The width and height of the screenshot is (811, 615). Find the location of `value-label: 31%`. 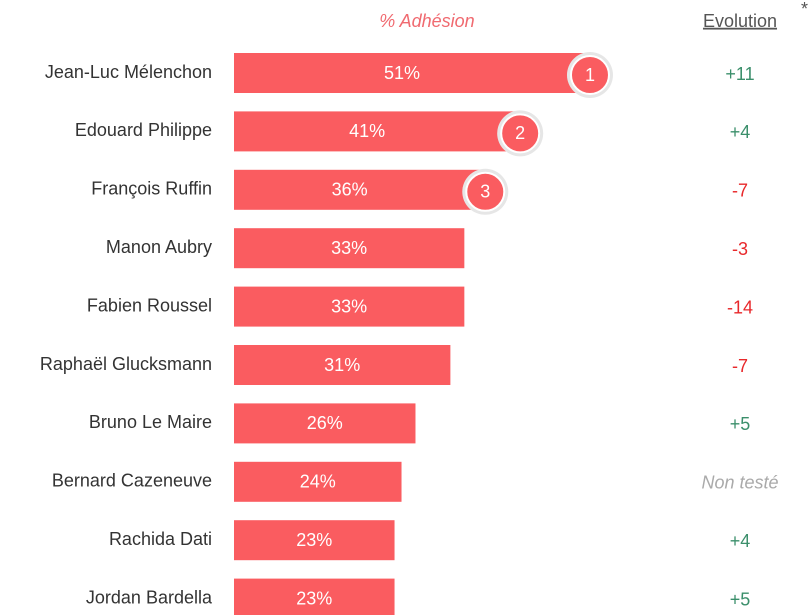

value-label: 31% is located at coordinates (342, 365).